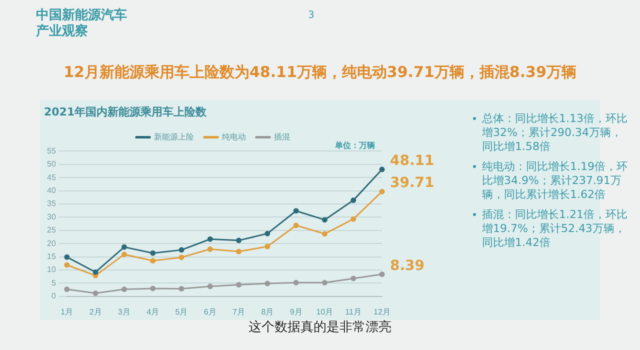 The height and width of the screenshot is (350, 640). What do you see at coordinates (51, 257) in the screenshot?
I see `y-tick-label: 15` at bounding box center [51, 257].